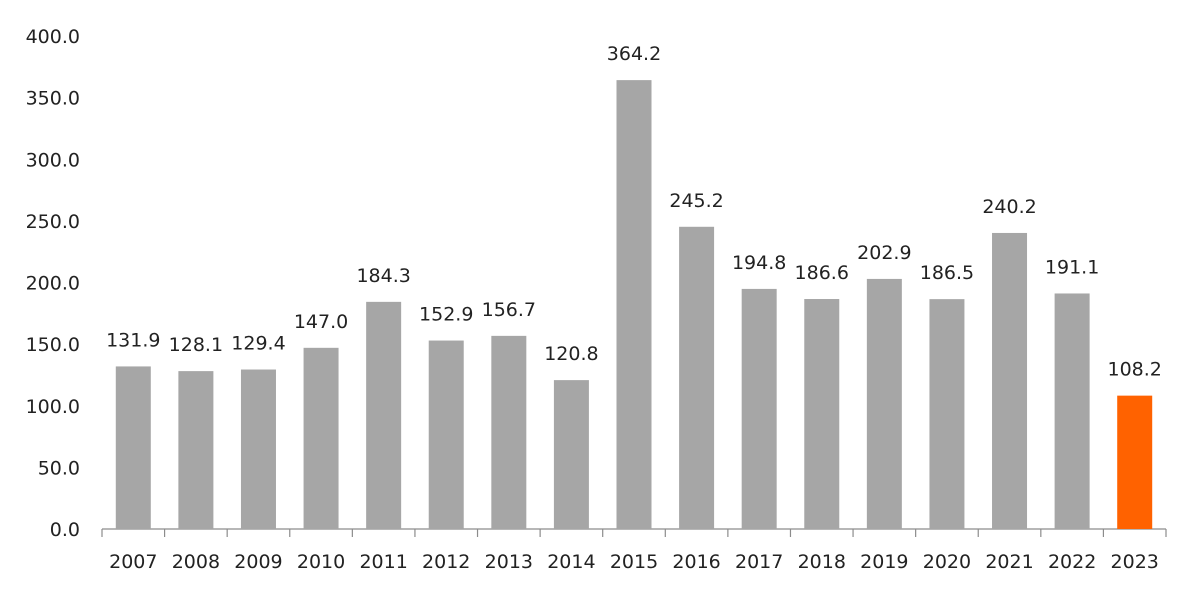 This screenshot has height=597, width=1200. What do you see at coordinates (509, 432) in the screenshot?
I see `bar-2013` at bounding box center [509, 432].